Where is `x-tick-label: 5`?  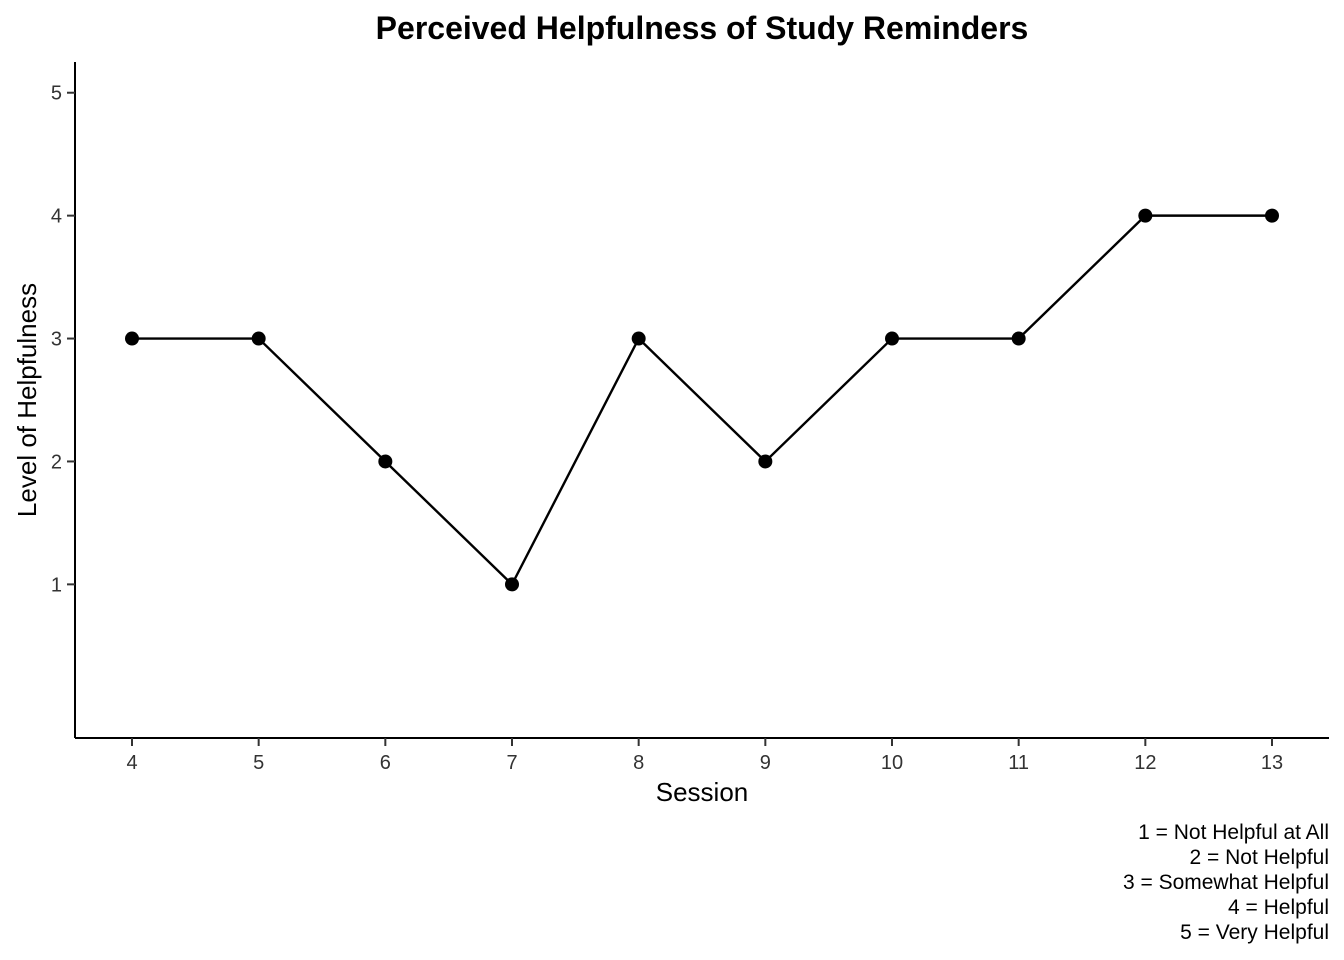 x-tick-label: 5 is located at coordinates (258, 763).